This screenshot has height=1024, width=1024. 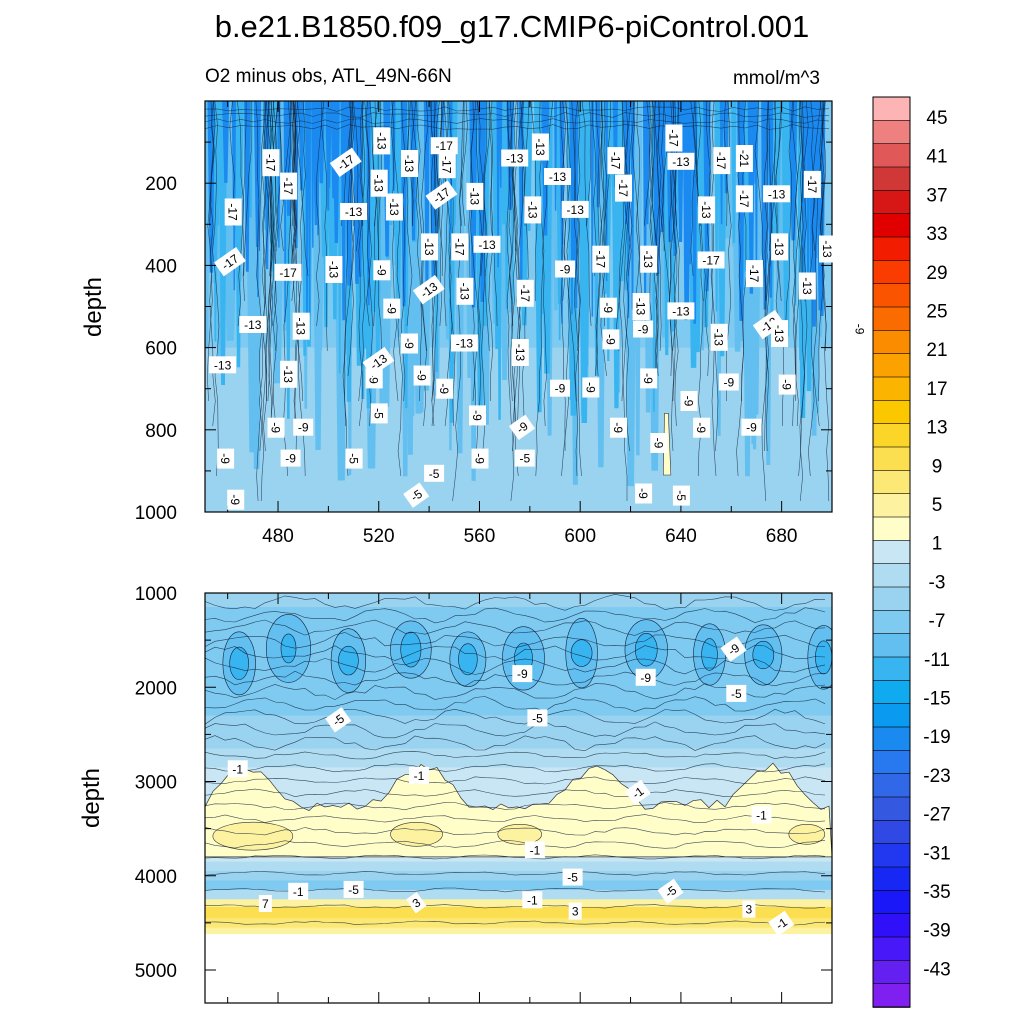 I want to click on y-tick-label: 400, so click(x=161, y=266).